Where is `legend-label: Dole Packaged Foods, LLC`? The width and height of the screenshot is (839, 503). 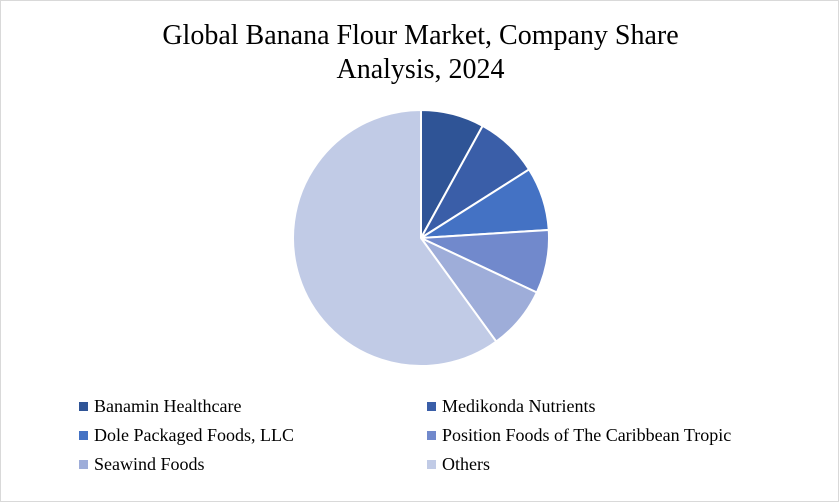 legend-label: Dole Packaged Foods, LLC is located at coordinates (194, 435).